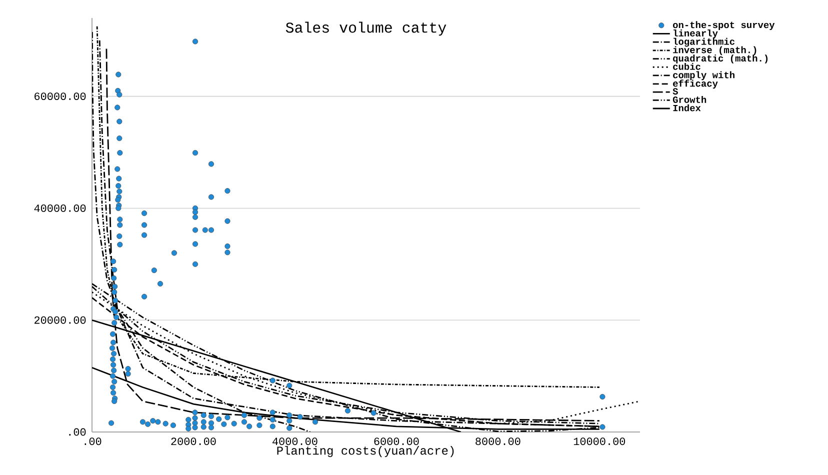 Image resolution: width=828 pixels, height=475 pixels. I want to click on x-tick-label: 6000.00, so click(396, 442).